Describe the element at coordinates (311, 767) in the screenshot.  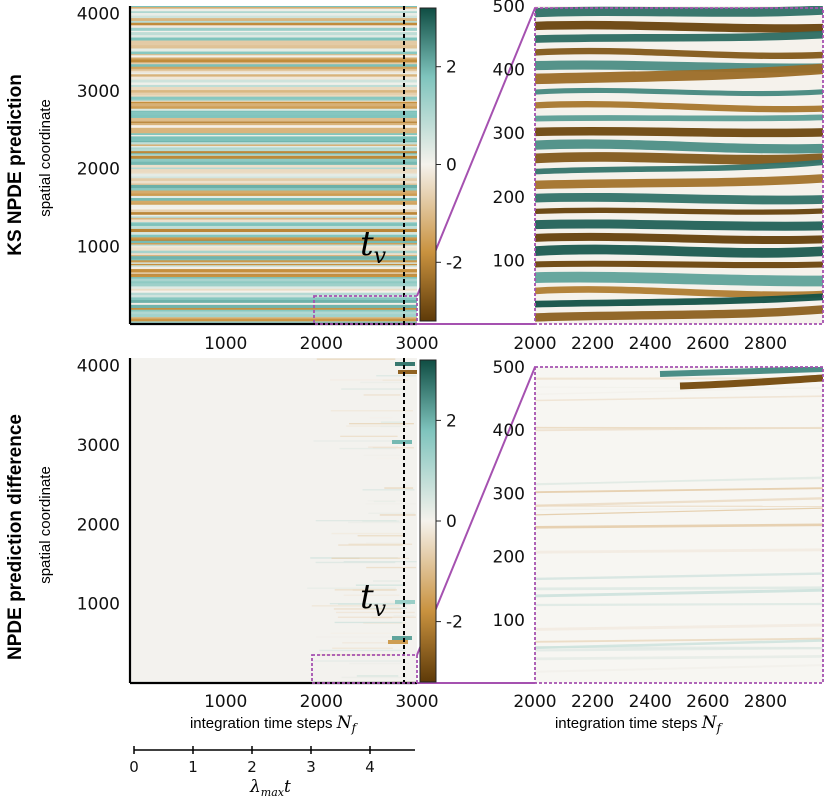
I see `lyapunov-tick-3: 3` at that location.